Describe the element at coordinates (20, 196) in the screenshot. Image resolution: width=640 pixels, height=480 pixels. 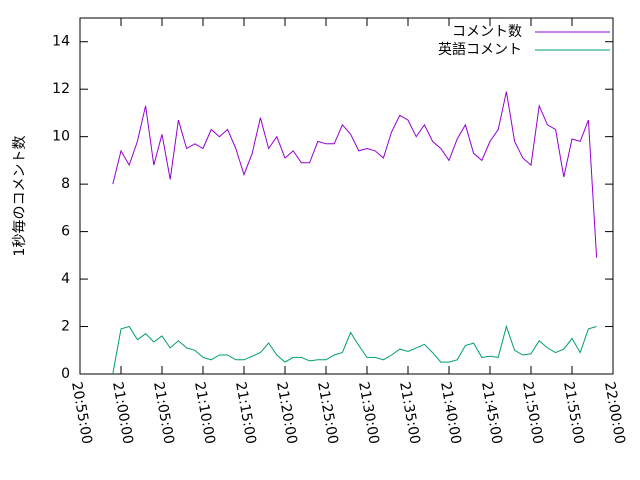
I see `y-axis-label: 1秒毎のコメント数` at that location.